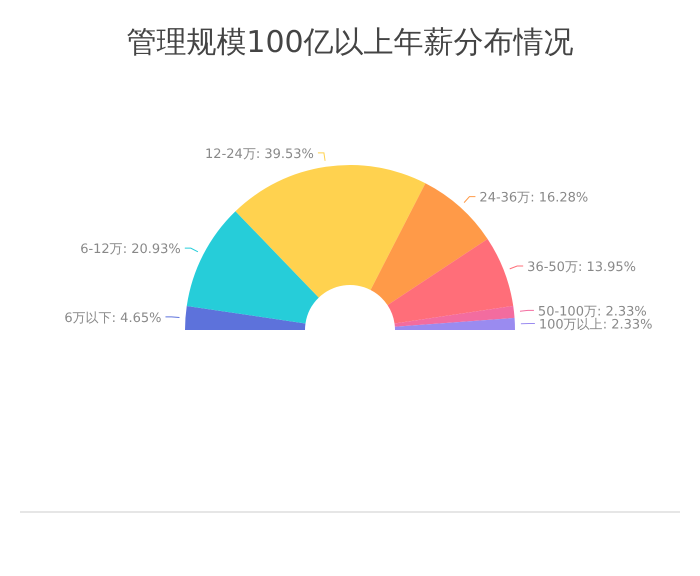 This screenshot has height=576, width=700. I want to click on data-label: : 13.95%, so click(607, 268).